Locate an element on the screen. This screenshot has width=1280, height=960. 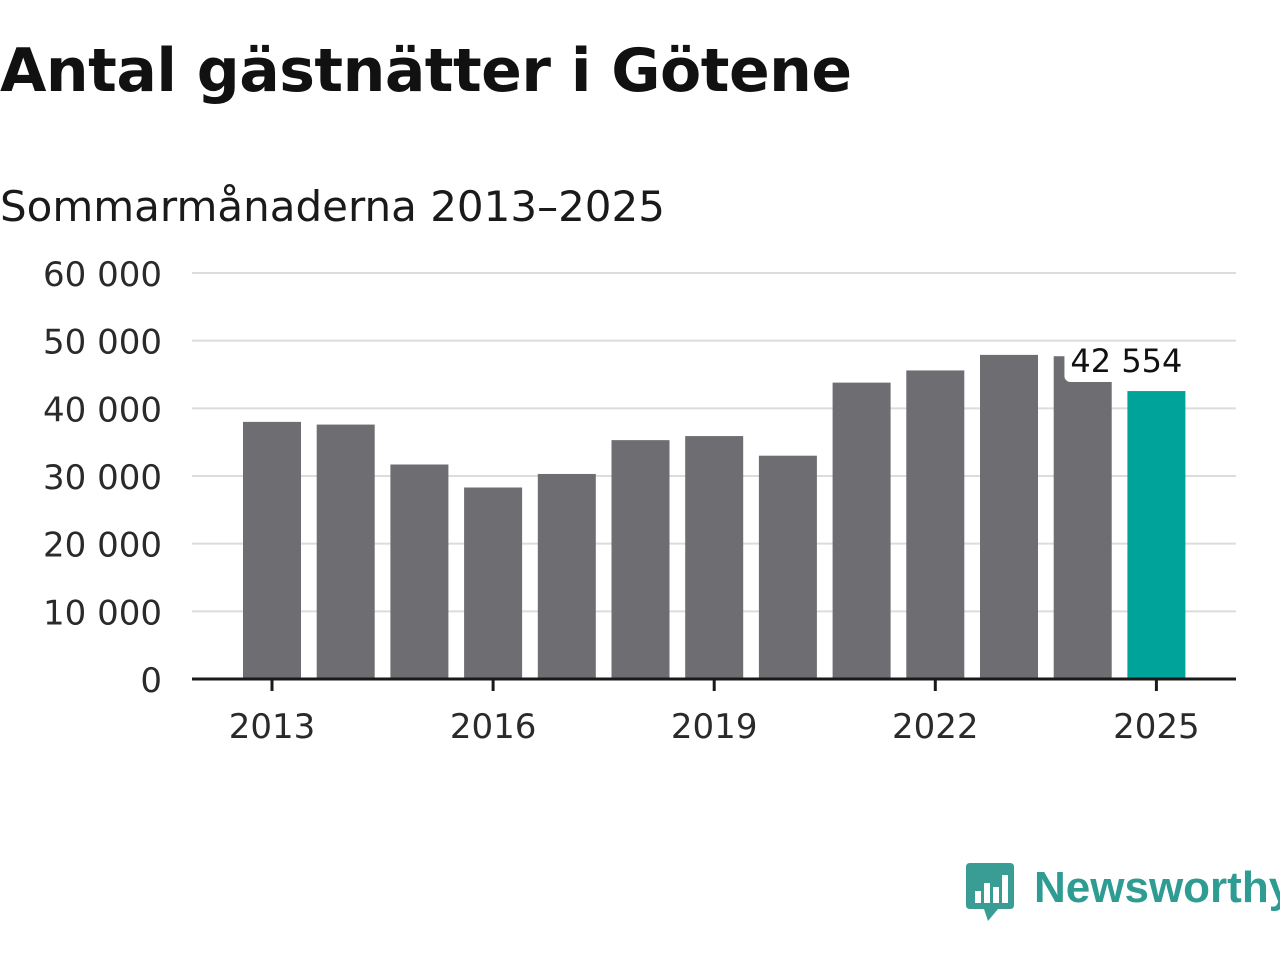
y-tick-label: 40 000 is located at coordinates (102, 410).